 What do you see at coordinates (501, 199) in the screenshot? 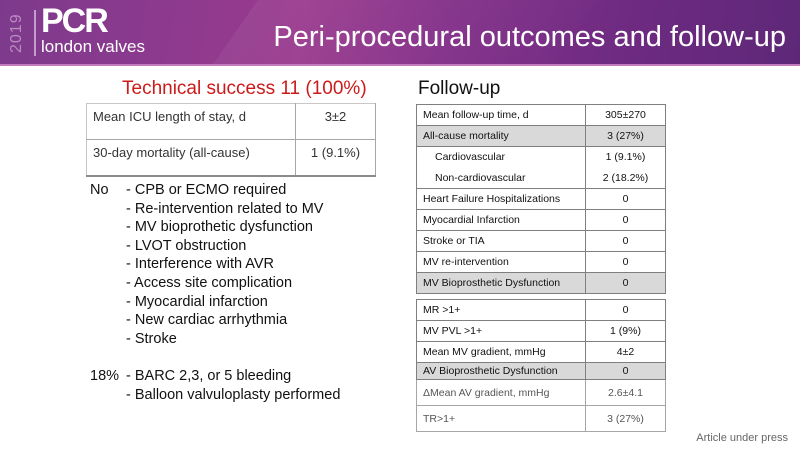
I see `row-label: Heart Failure Hospitalizations` at bounding box center [501, 199].